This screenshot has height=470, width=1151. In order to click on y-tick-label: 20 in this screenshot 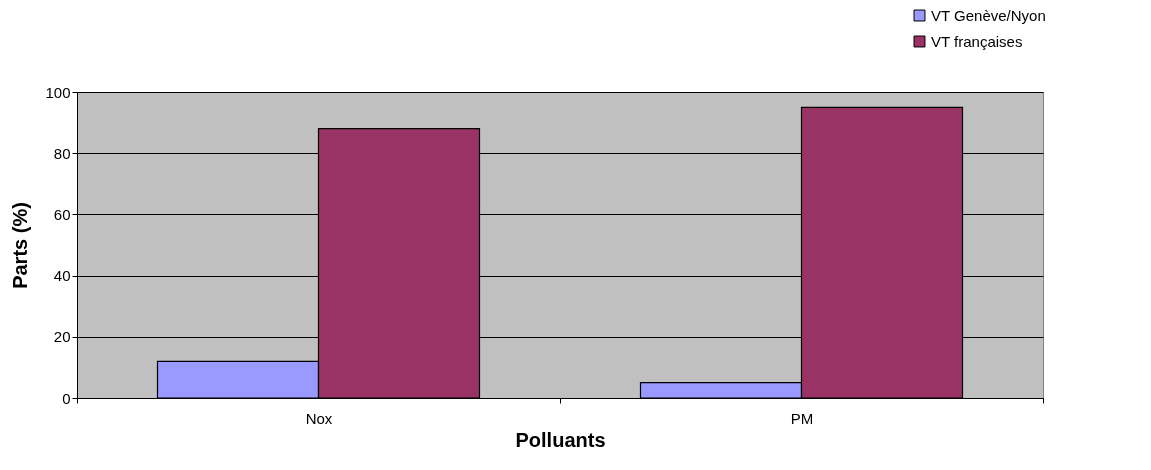, I will do `click(62, 337)`.